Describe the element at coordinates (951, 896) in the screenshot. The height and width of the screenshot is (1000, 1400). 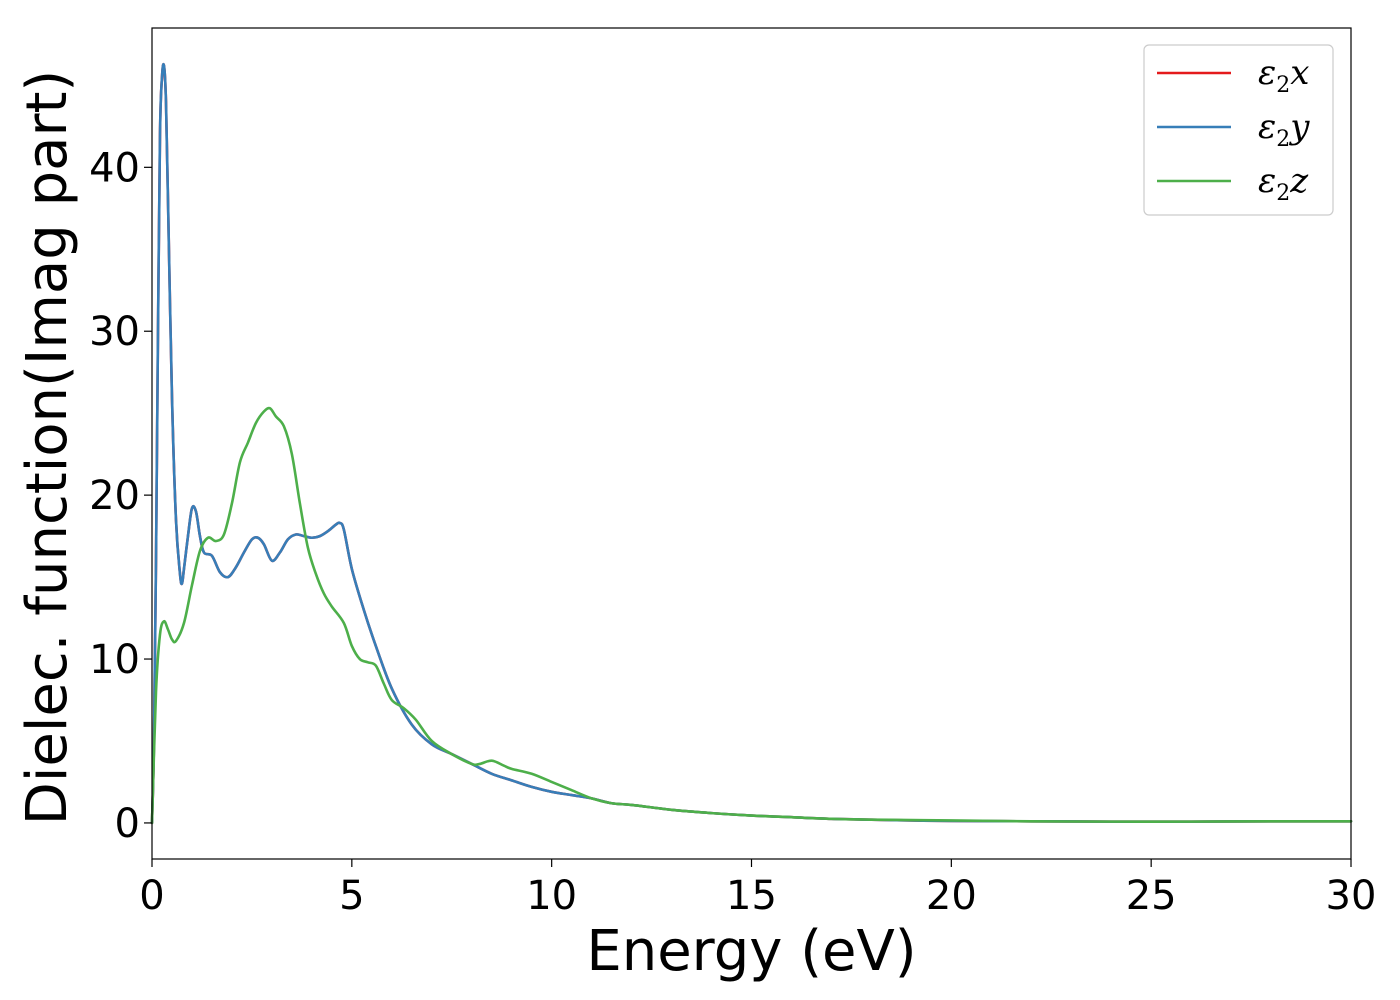
I see `x-tick-label: 20` at that location.